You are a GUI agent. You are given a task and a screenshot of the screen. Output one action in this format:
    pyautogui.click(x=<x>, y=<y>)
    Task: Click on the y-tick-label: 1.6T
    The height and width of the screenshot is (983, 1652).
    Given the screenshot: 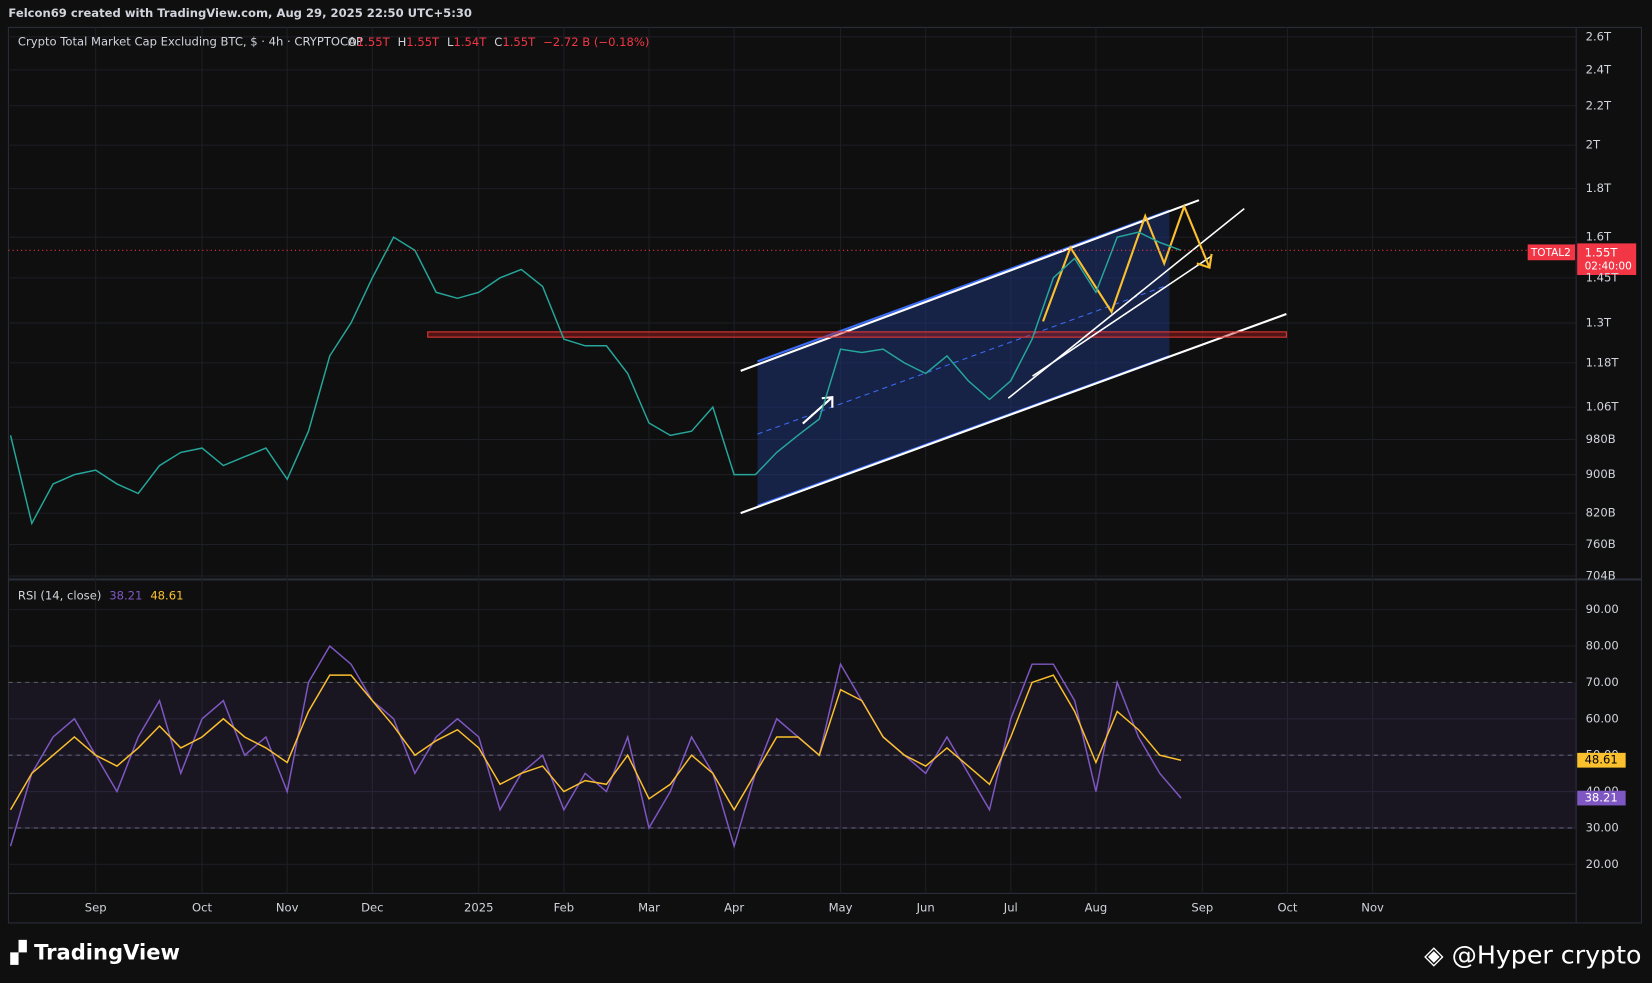 What is the action you would take?
    pyautogui.click(x=1599, y=237)
    